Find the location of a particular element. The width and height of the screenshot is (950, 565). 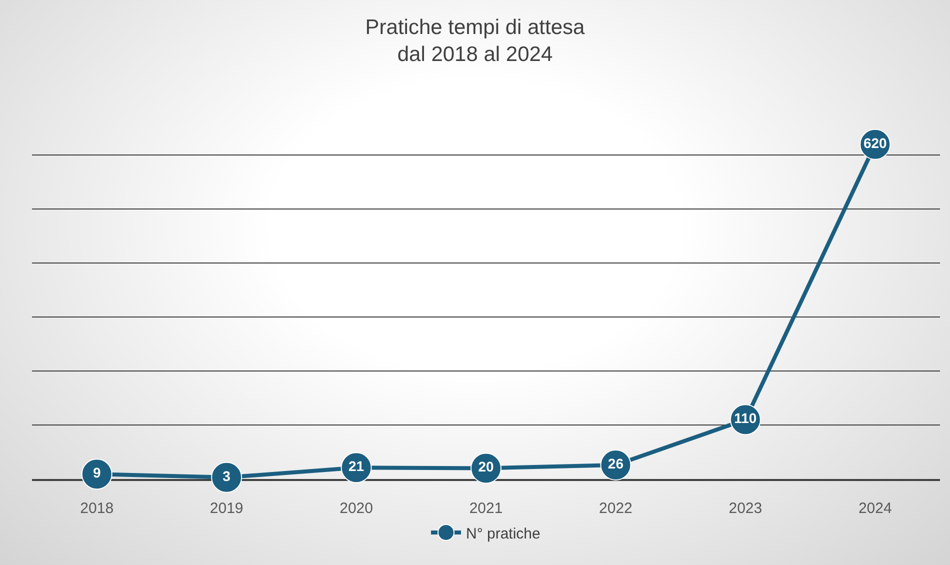

x-tick-label: 2023 is located at coordinates (745, 508).